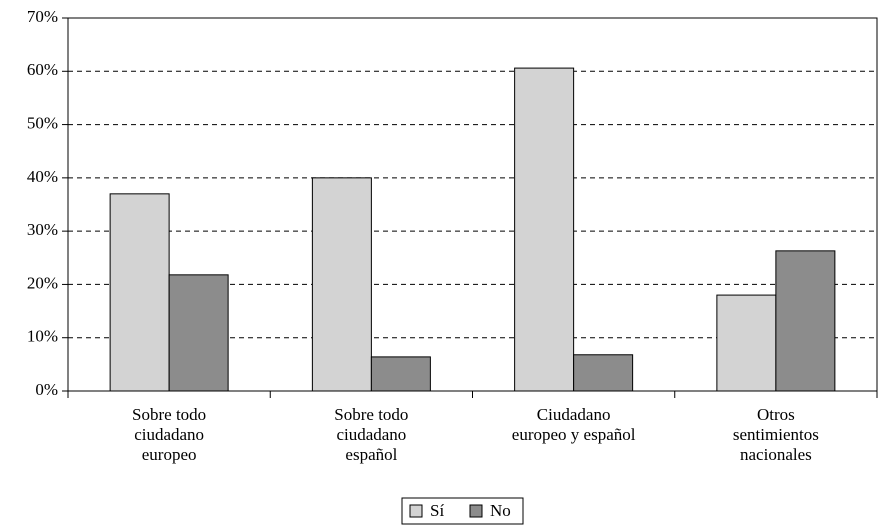 The image size is (879, 526). Describe the element at coordinates (42, 176) in the screenshot. I see `y-tick-label: 40%` at that location.